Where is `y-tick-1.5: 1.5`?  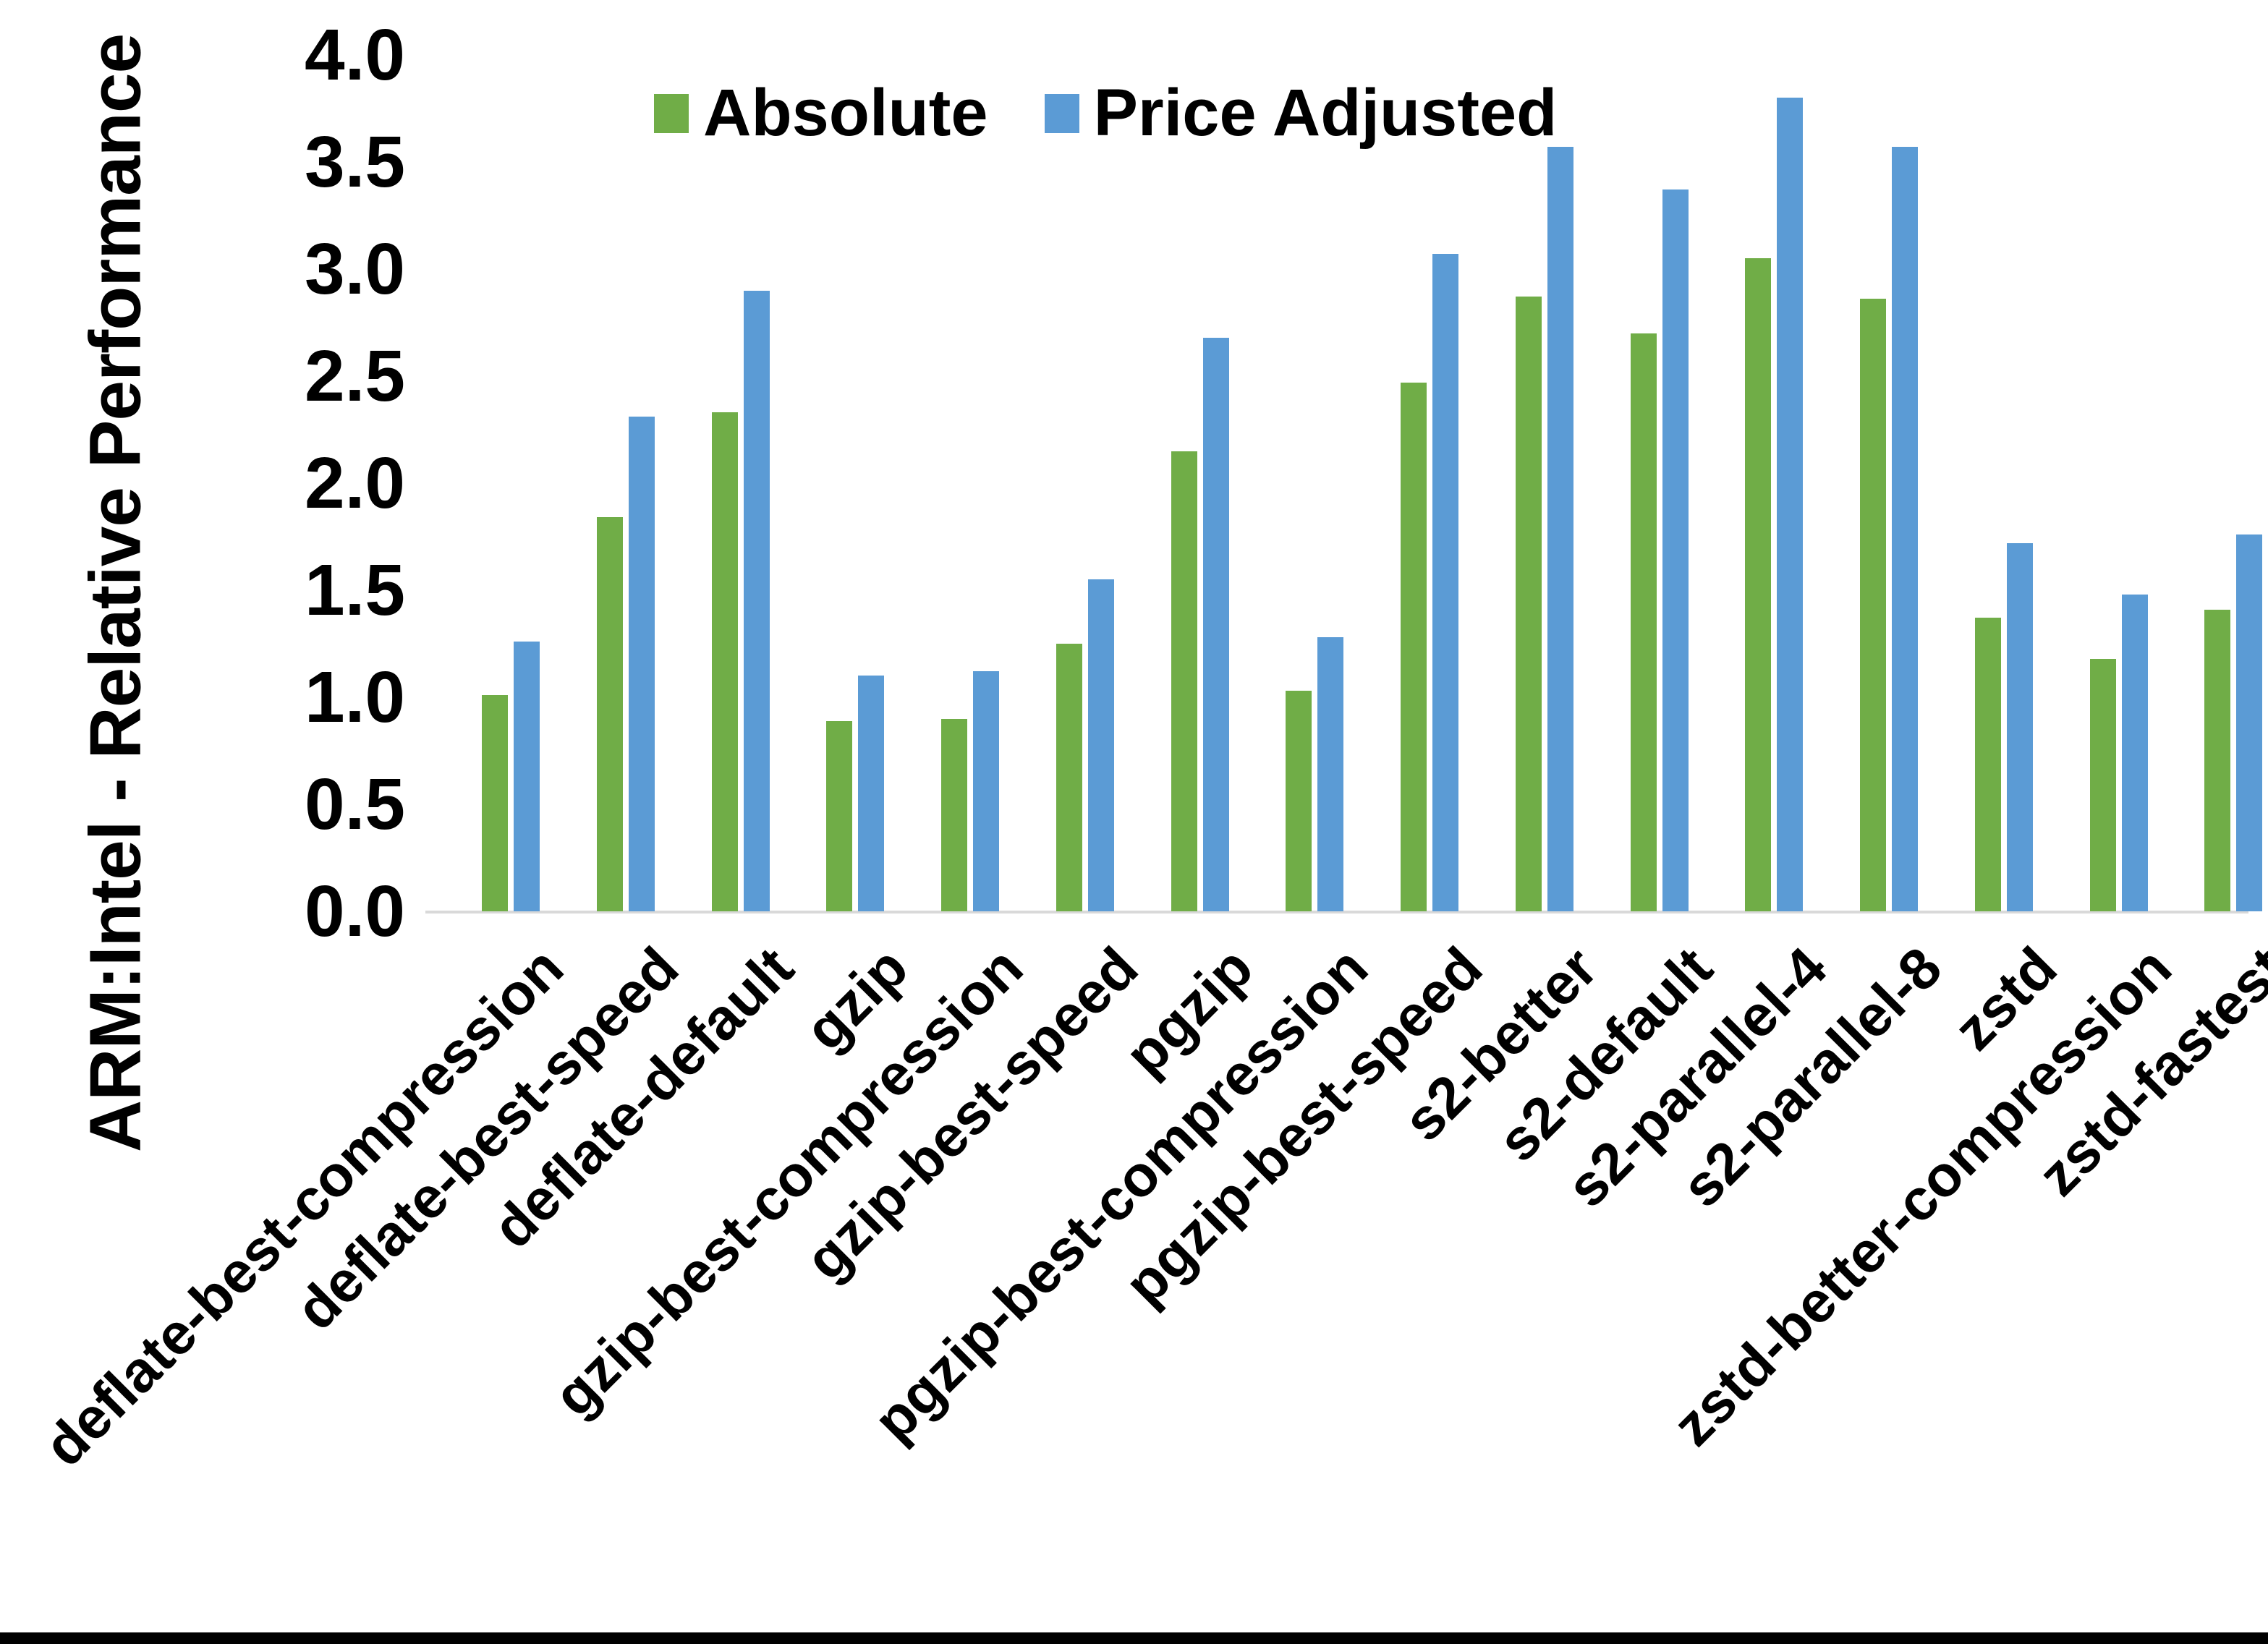 y-tick-1.5: 1.5 is located at coordinates (354, 590).